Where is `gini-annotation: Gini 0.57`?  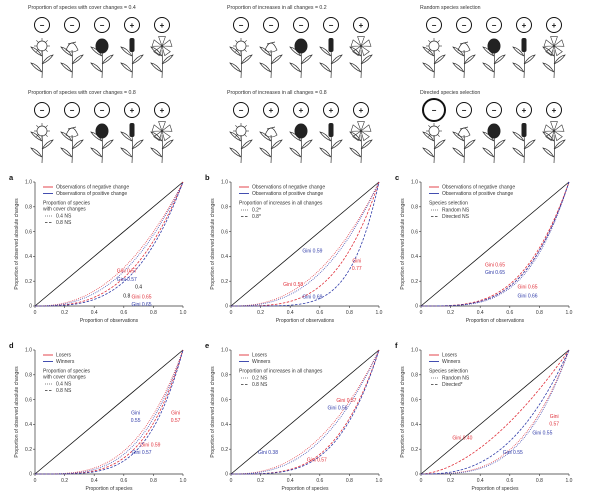
gini-annotation: Gini 0.57 is located at coordinates (317, 461).